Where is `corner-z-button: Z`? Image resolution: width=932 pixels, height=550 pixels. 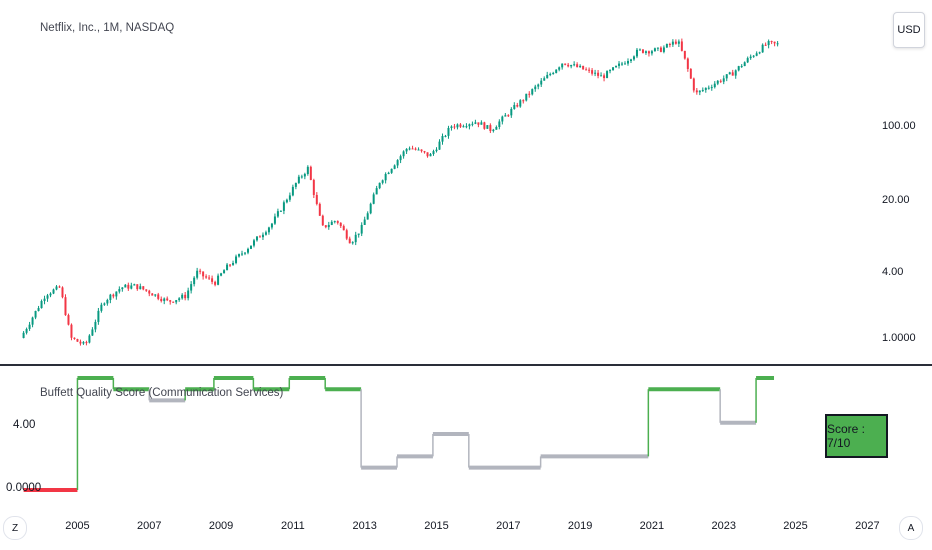 corner-z-button: Z is located at coordinates (15, 528).